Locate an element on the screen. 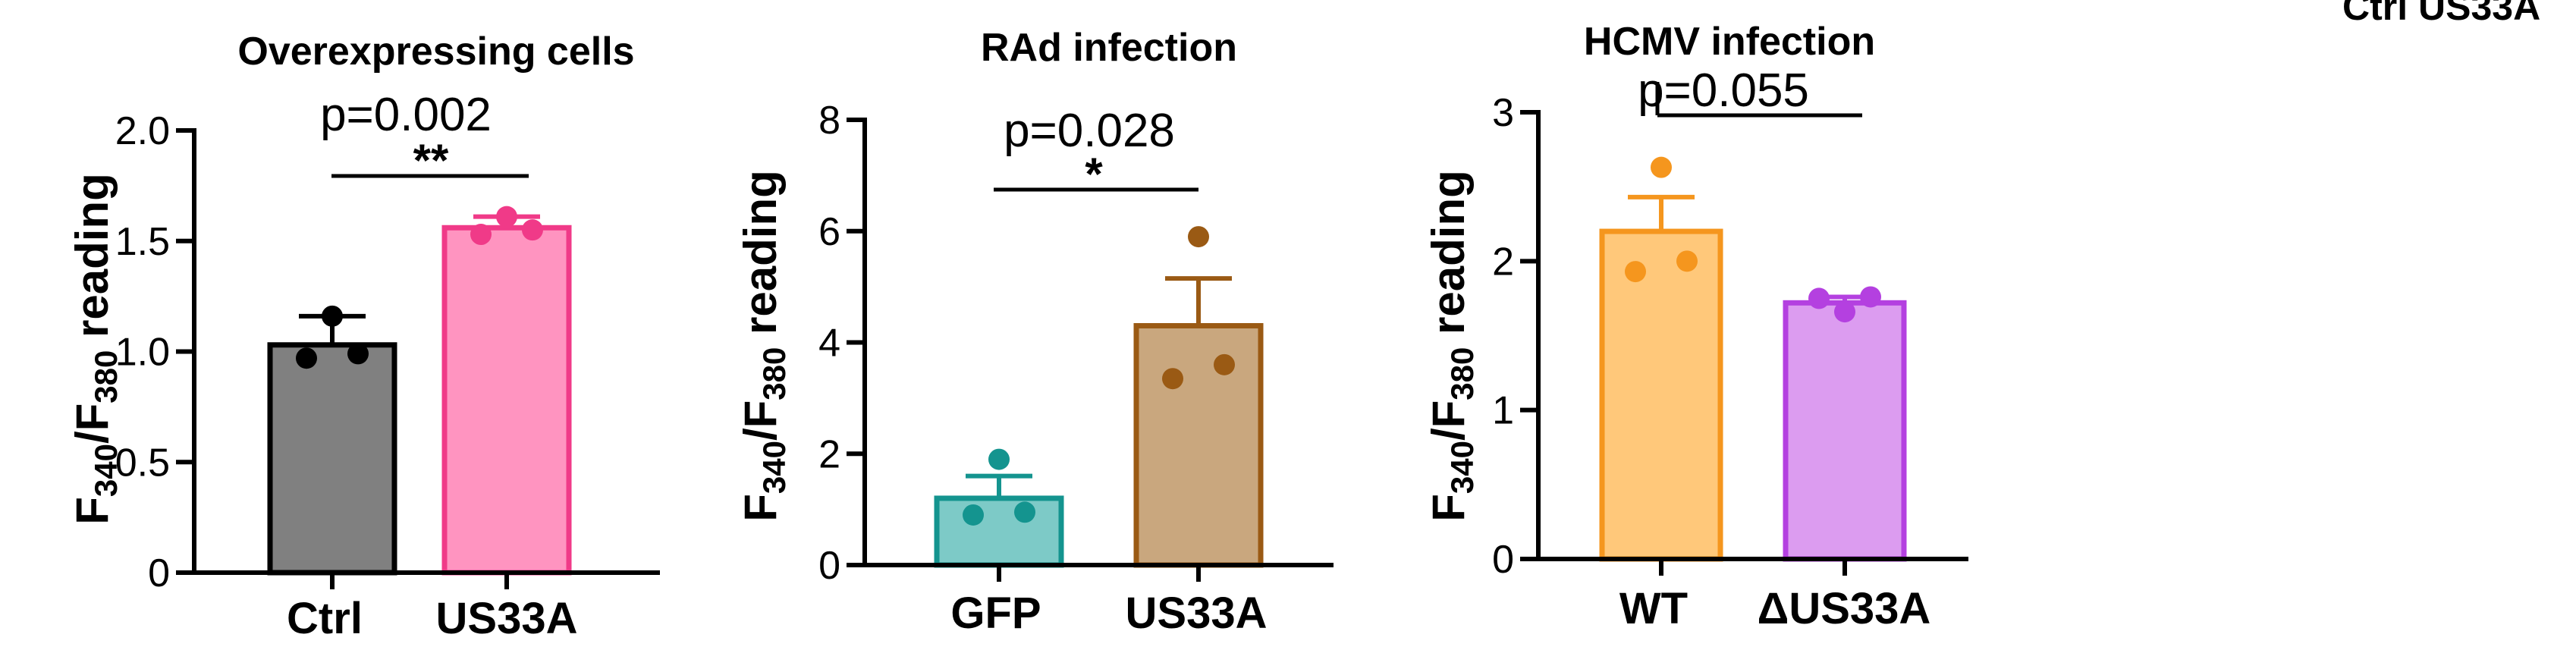 This screenshot has width=2576, height=650. chart-title: Overexpressing cells is located at coordinates (435, 52).